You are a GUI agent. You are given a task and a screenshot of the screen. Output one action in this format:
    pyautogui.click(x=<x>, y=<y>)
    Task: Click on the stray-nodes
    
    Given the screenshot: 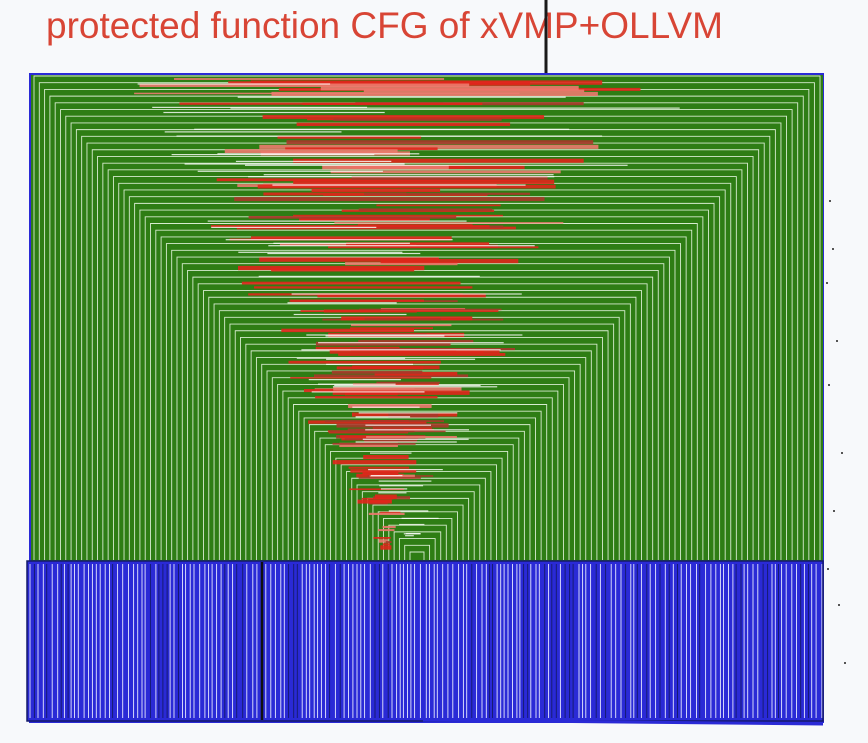 What is the action you would take?
    pyautogui.click(x=836, y=432)
    